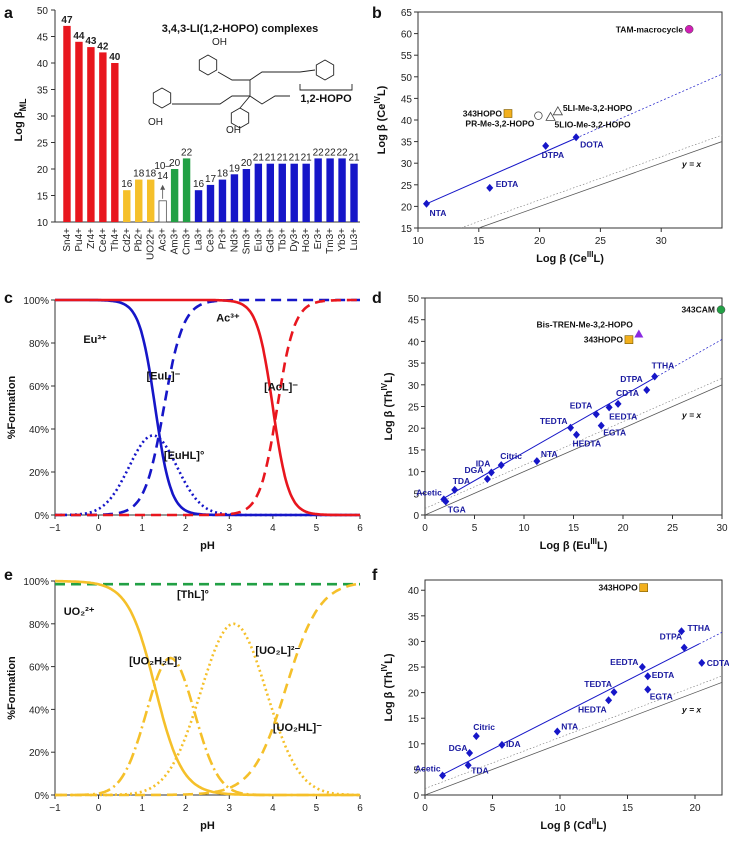 The width and height of the screenshot is (729, 842). Describe the element at coordinates (198, 206) in the screenshot. I see `bar-La3+` at that location.